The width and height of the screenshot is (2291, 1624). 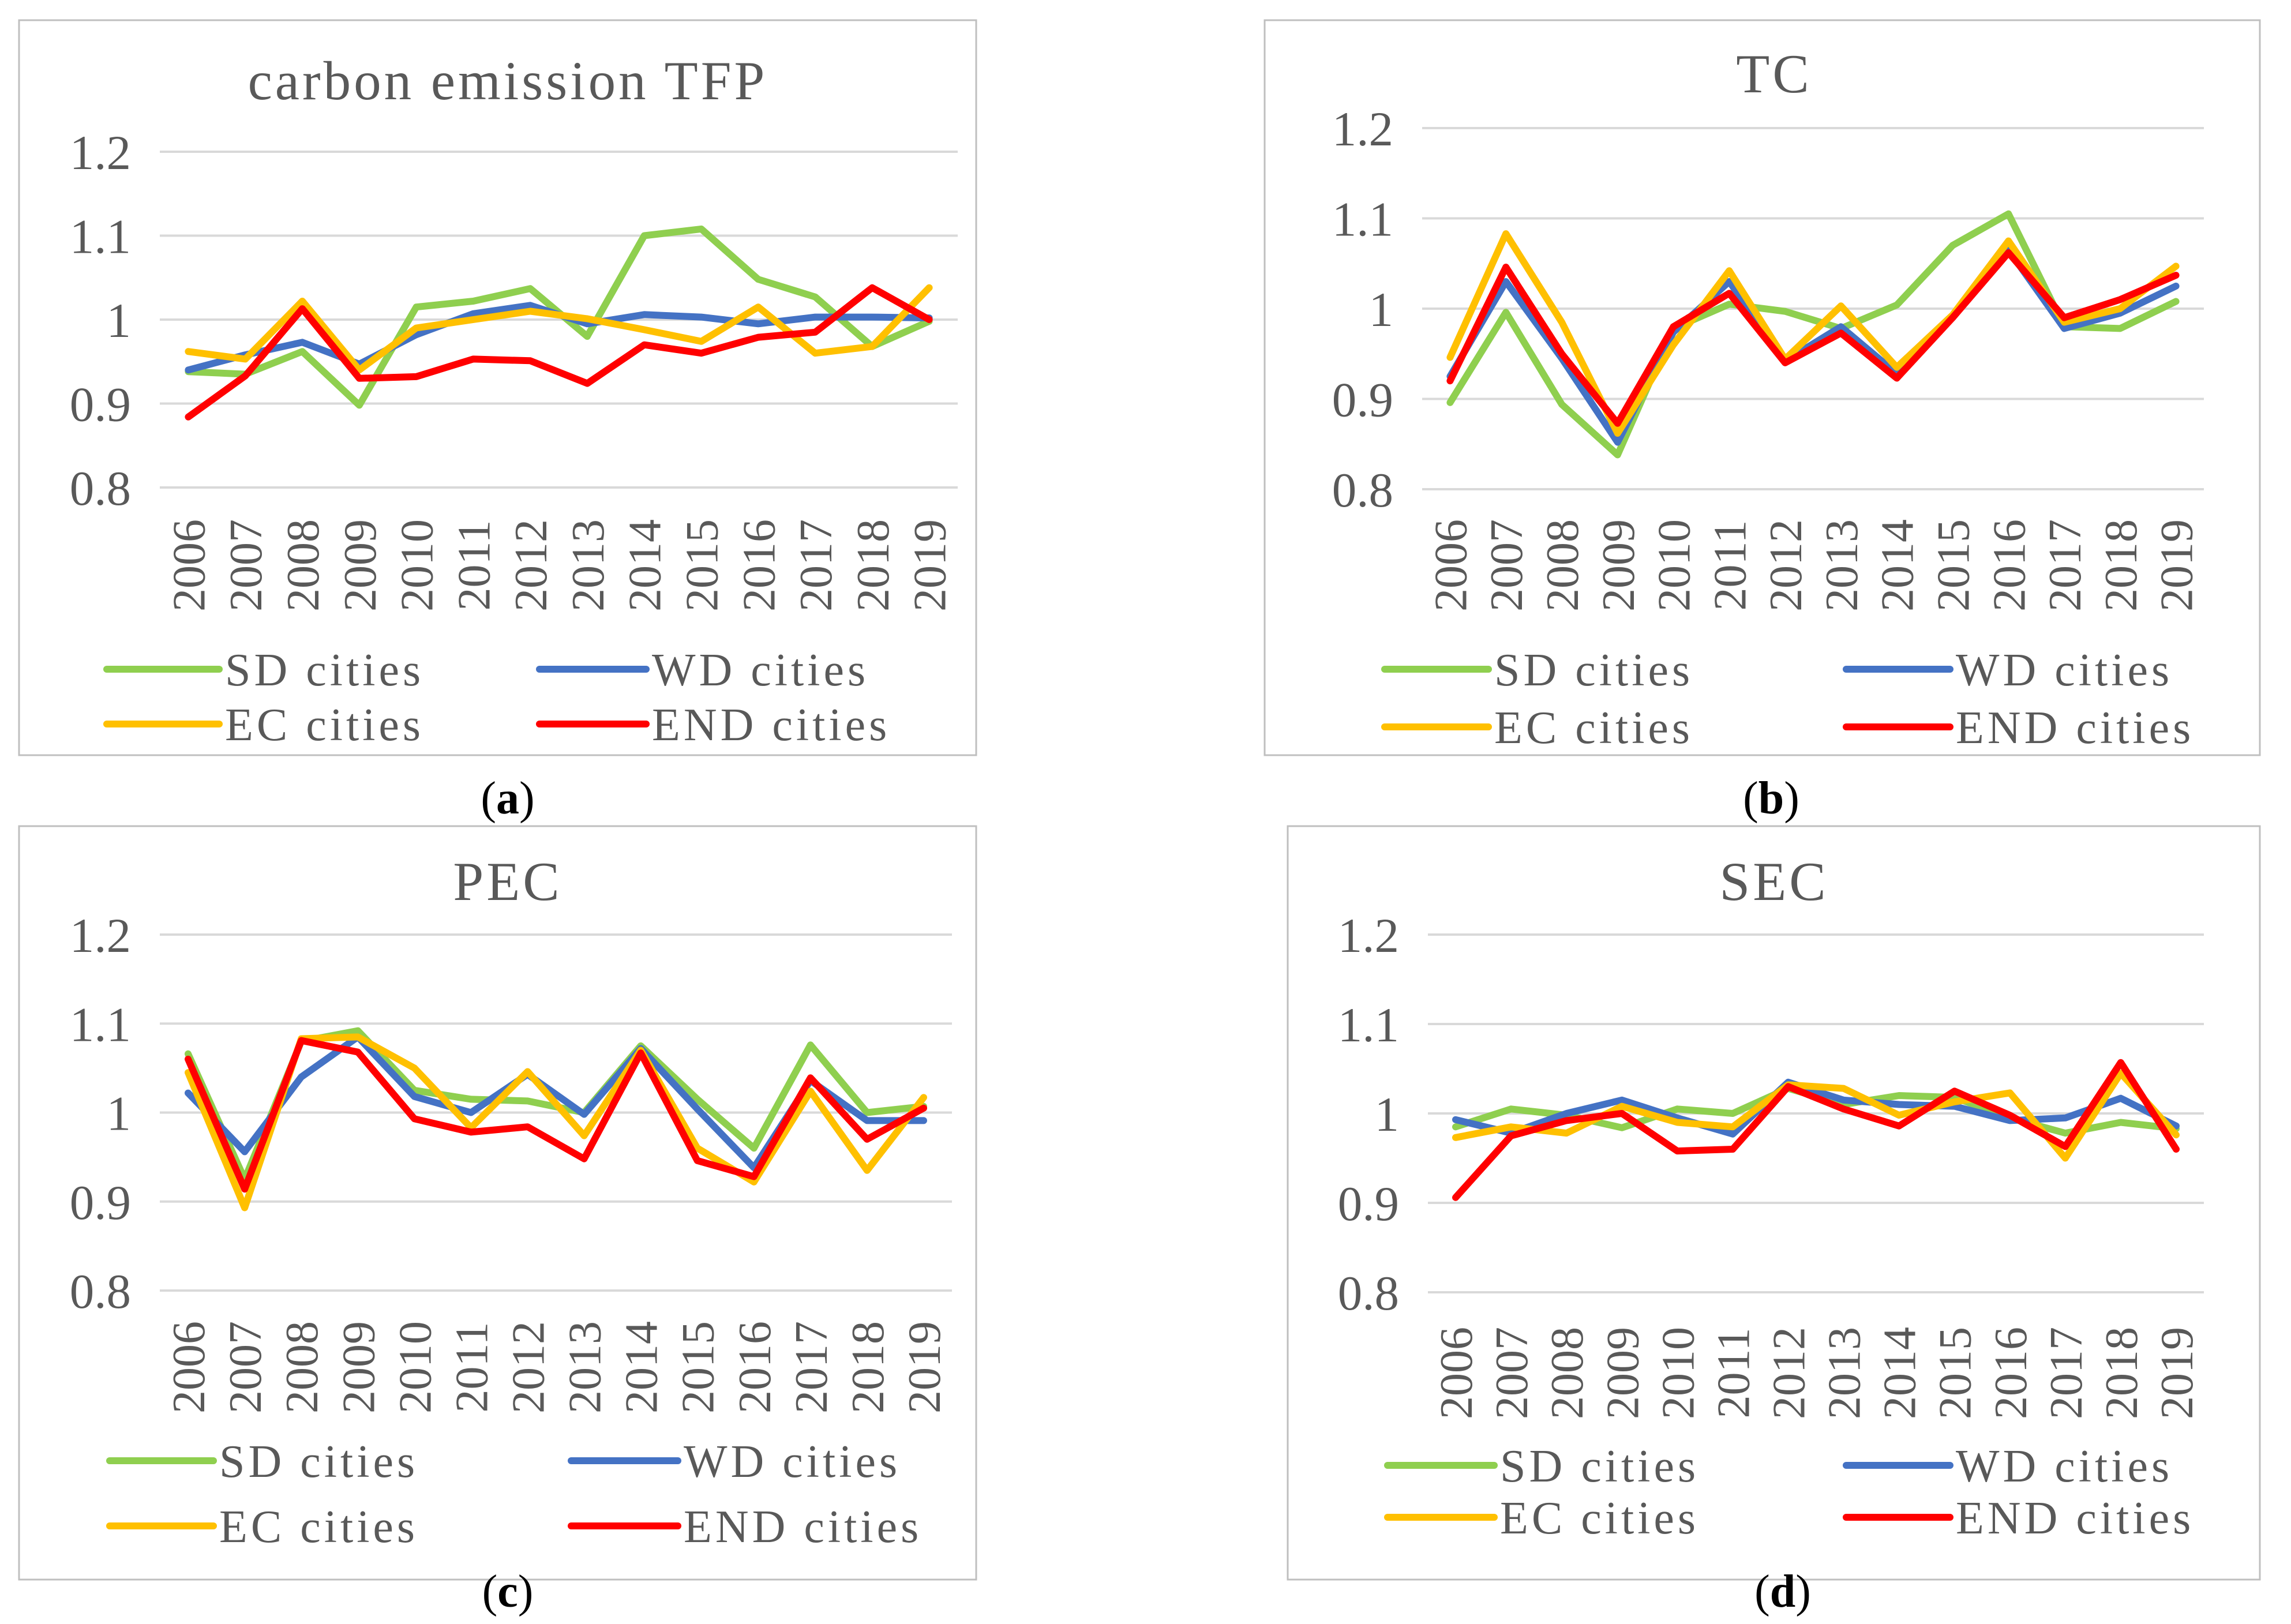 I want to click on panel-caption: (d), so click(x=1782, y=1591).